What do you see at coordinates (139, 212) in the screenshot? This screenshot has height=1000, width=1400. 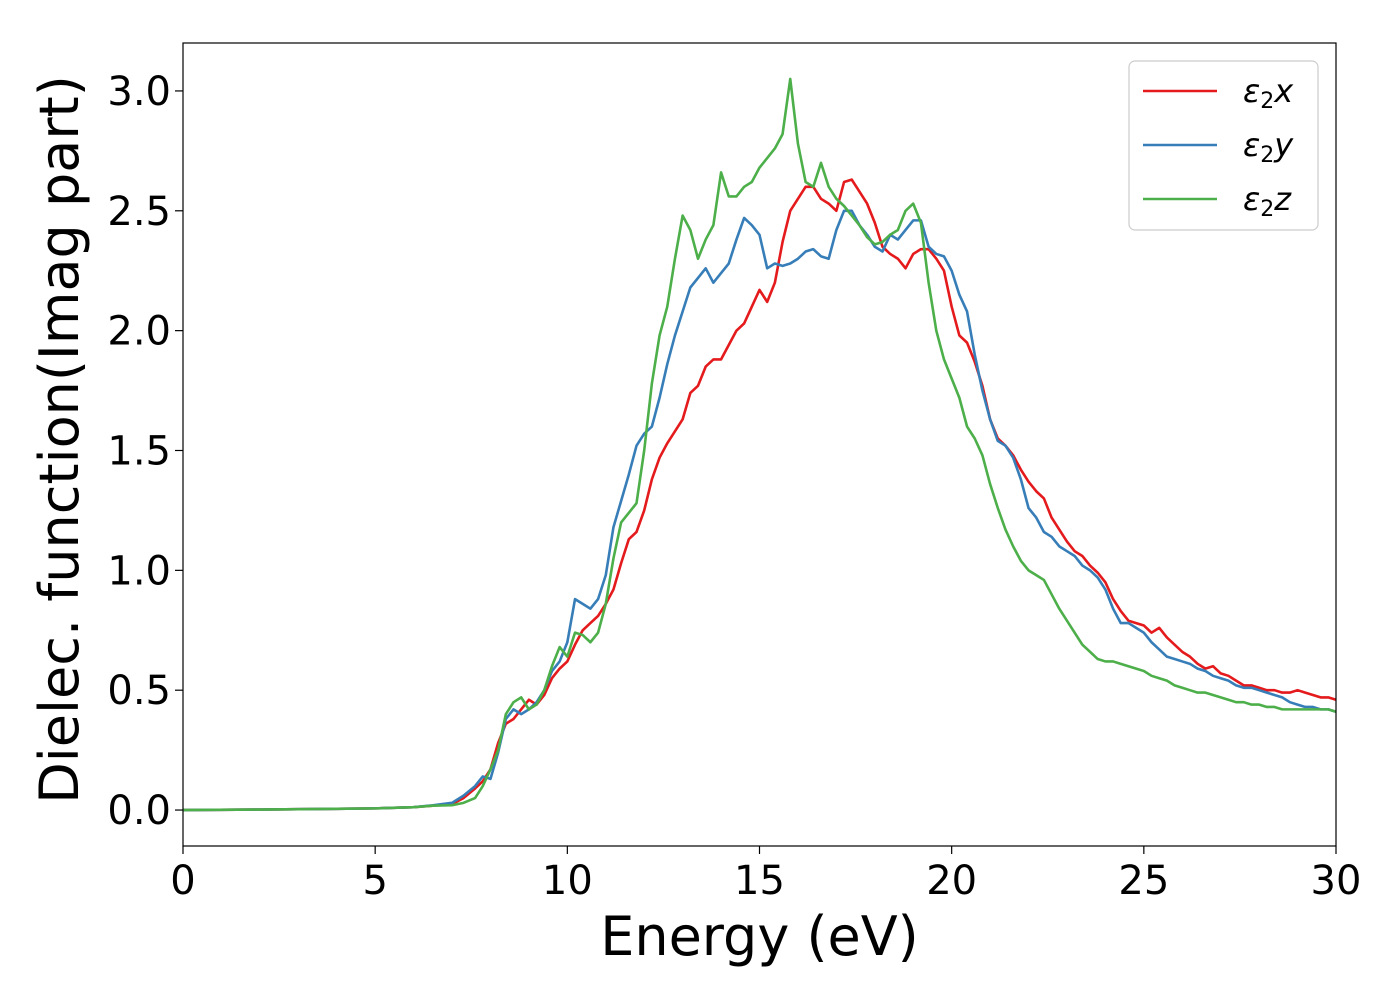 I see `y-tick-label: 2.5` at bounding box center [139, 212].